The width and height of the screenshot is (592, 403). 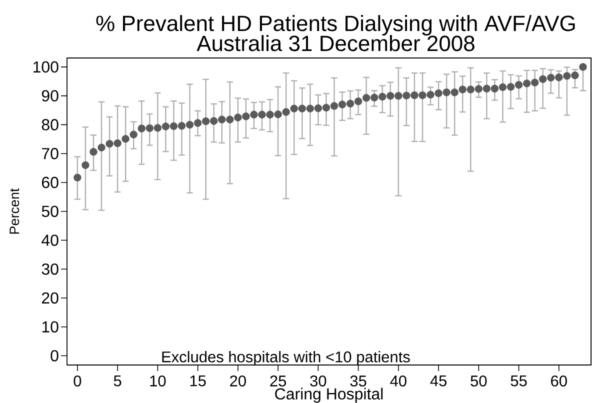 I want to click on x-tick-label: 0, so click(x=78, y=381).